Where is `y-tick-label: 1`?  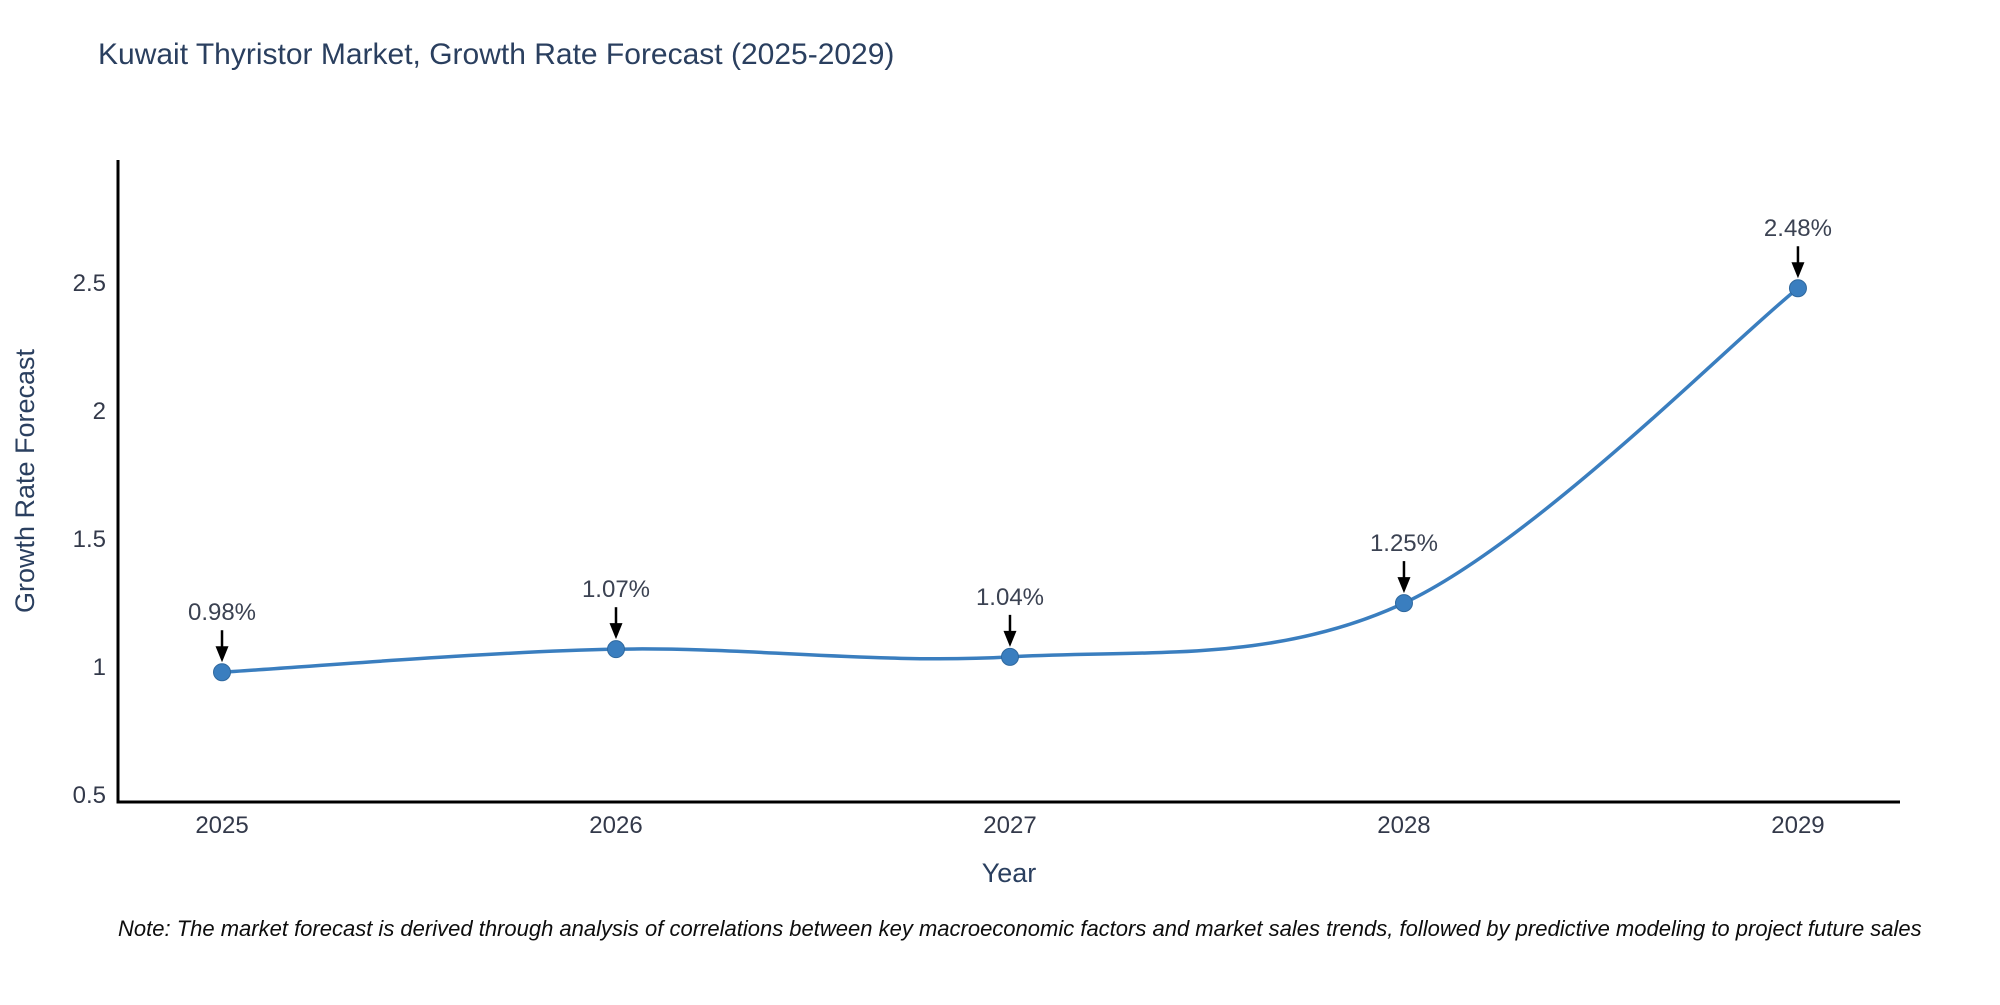
y-tick-label: 1 is located at coordinates (99, 667).